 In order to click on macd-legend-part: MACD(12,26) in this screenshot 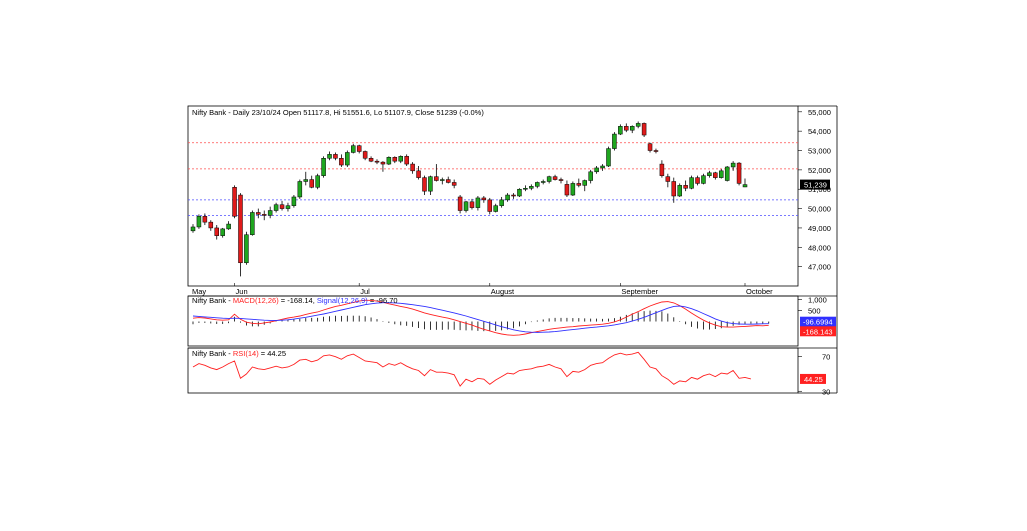, I will do `click(256, 300)`.